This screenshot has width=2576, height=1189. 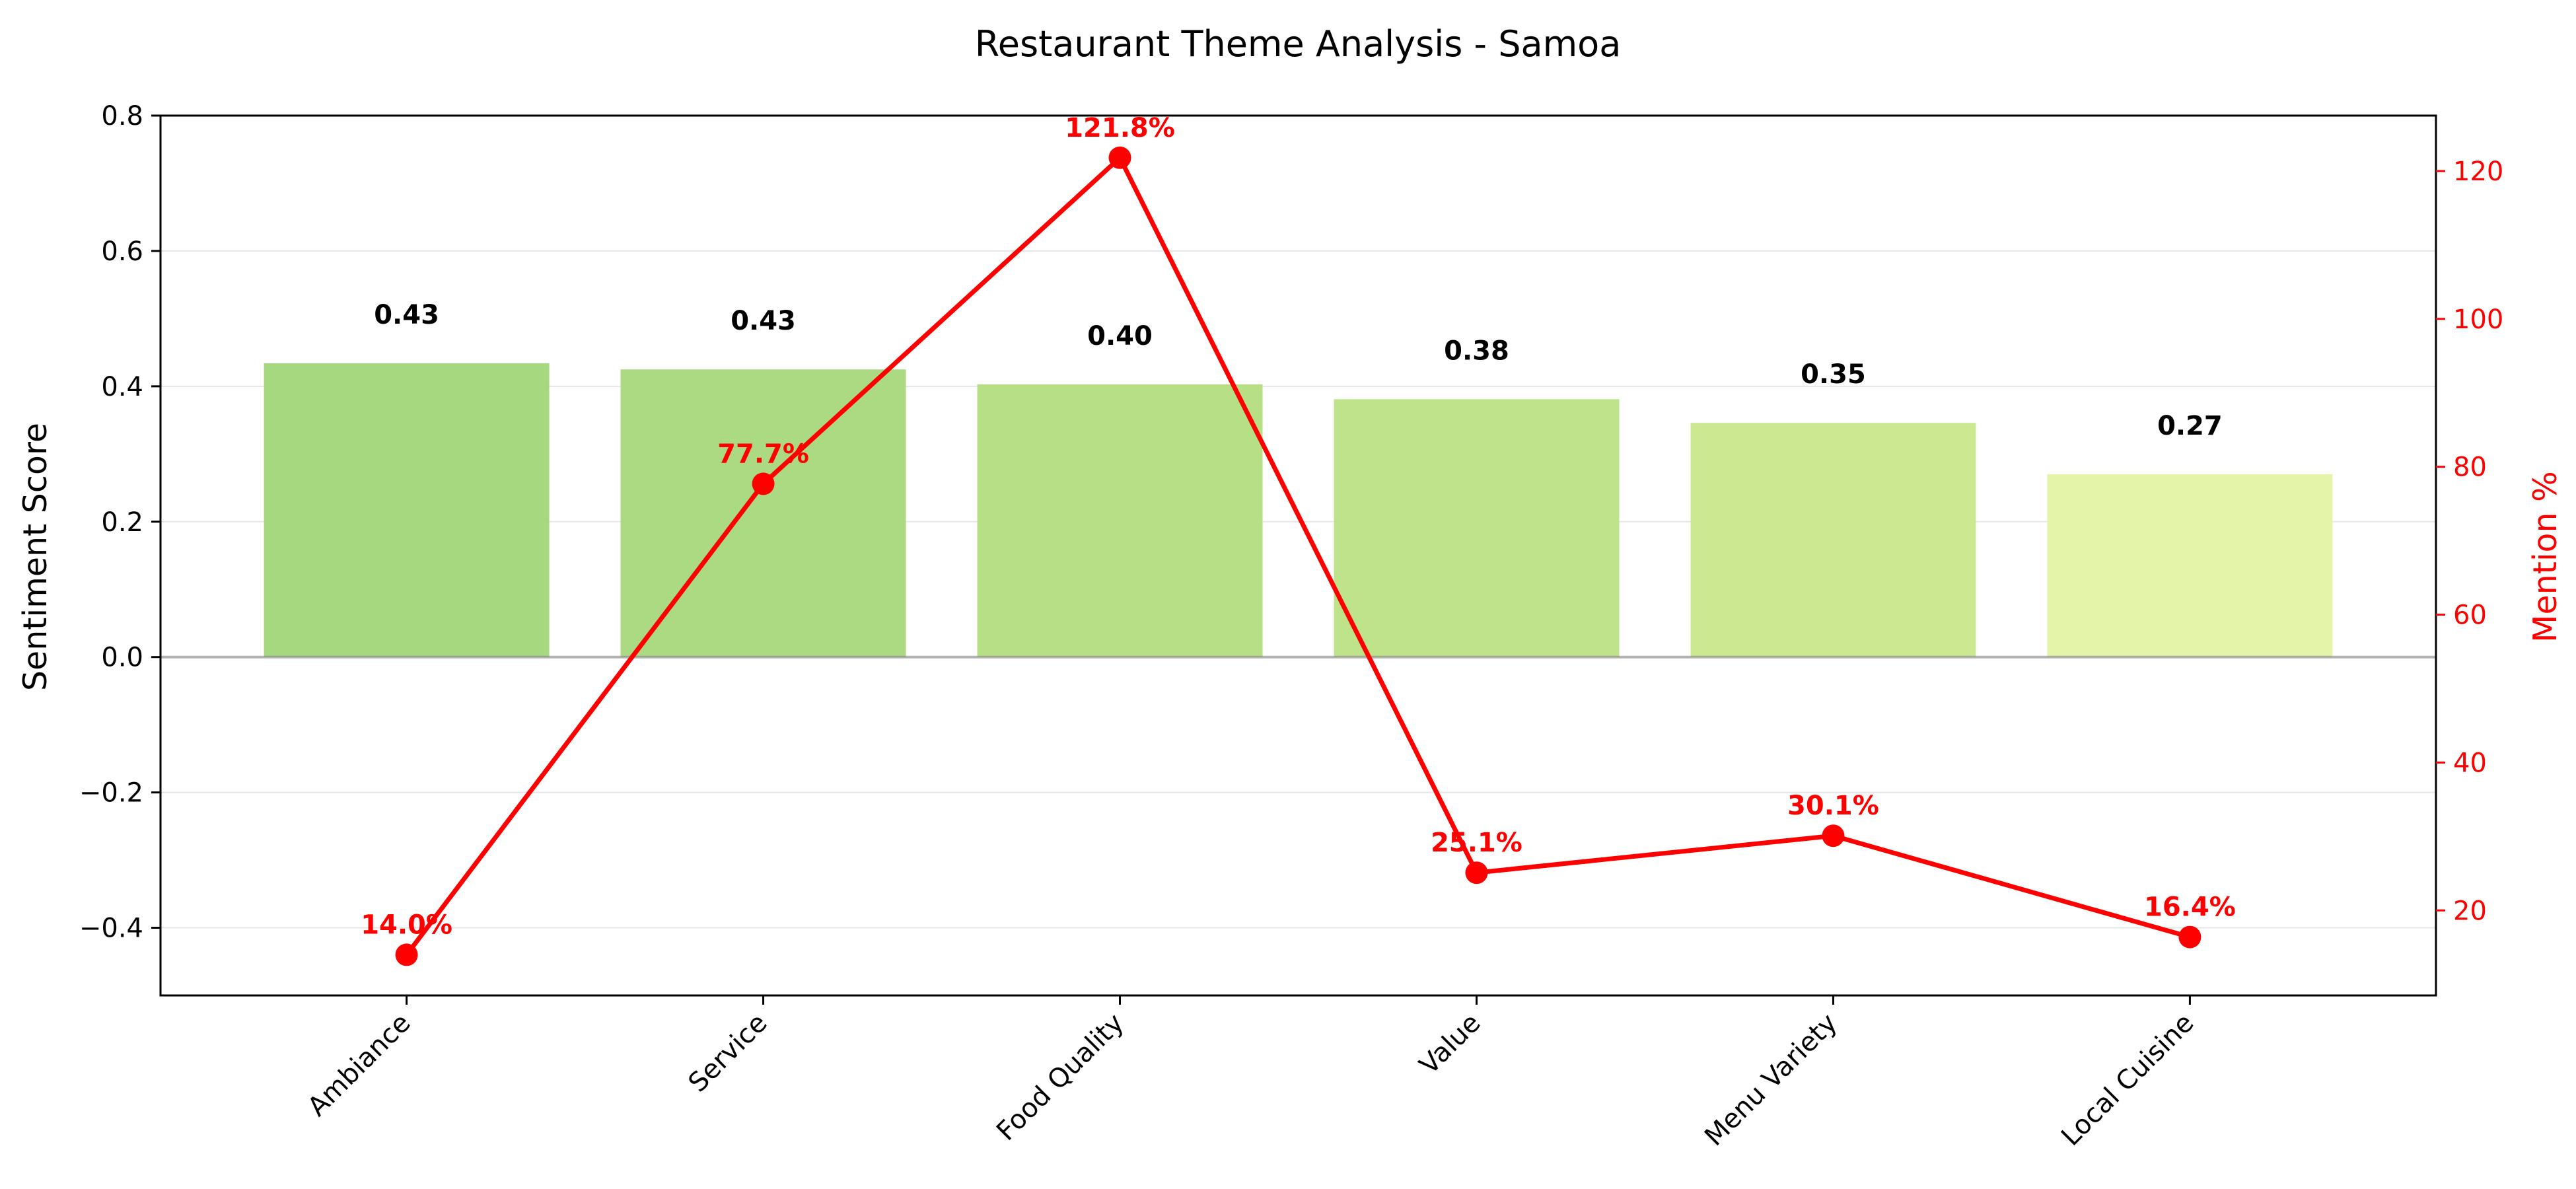 I want to click on y2-tick-label: 40, so click(x=2470, y=763).